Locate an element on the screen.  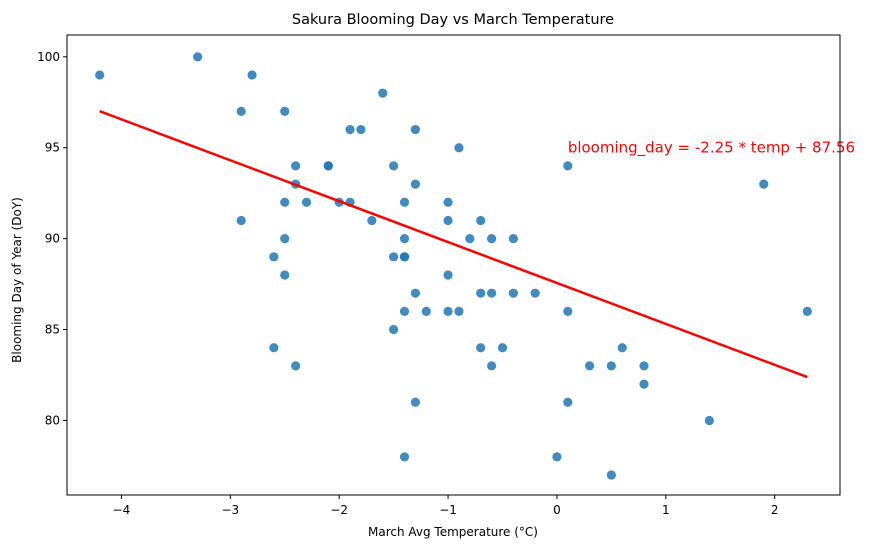
y-axis-ticks: 80 85 90 95 100 is located at coordinates (52, 238).